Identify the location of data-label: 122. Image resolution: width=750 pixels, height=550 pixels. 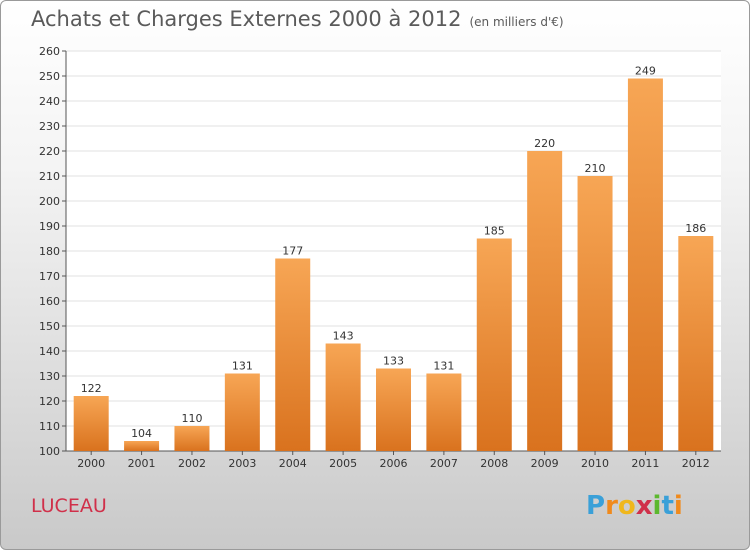
(91, 388).